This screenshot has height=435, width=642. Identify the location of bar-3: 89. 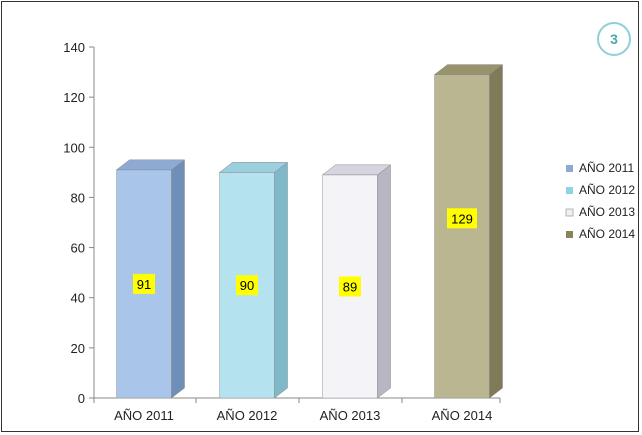
(356, 281).